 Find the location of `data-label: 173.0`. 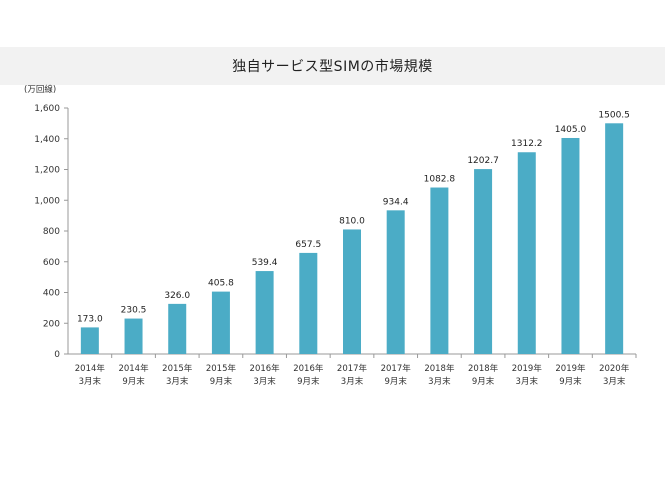

data-label: 173.0 is located at coordinates (90, 319).